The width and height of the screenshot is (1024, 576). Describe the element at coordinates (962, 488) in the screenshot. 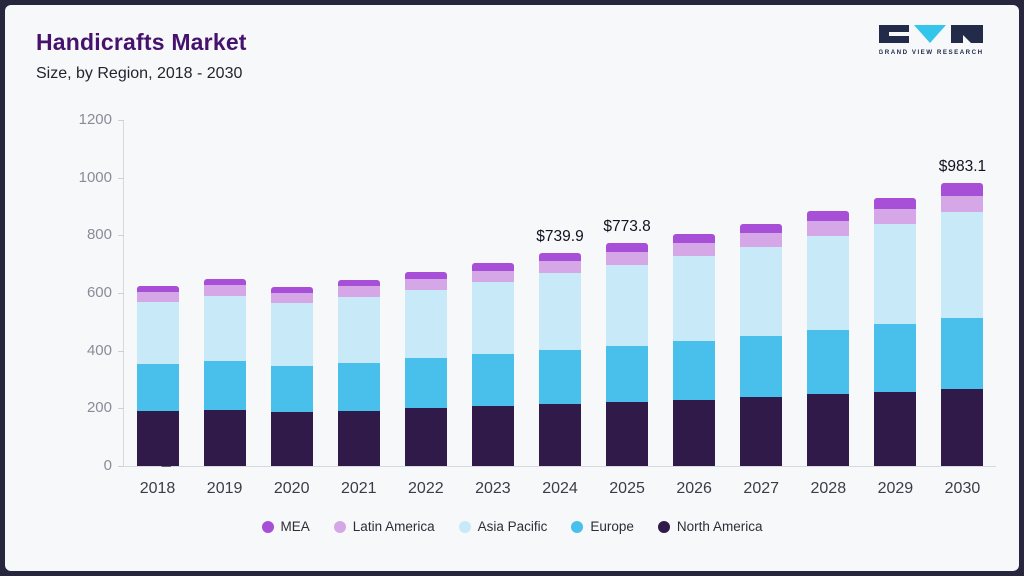

I see `x-tick-label: 2030` at that location.